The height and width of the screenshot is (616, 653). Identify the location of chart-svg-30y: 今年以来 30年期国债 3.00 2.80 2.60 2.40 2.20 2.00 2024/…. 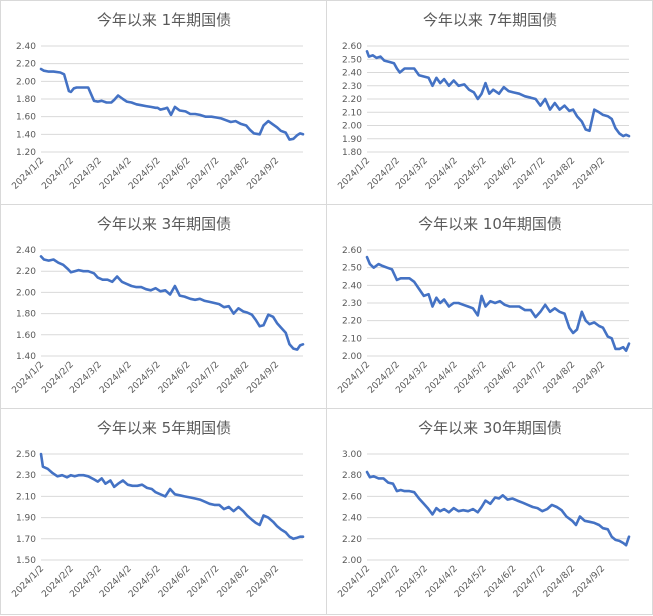
(483, 509).